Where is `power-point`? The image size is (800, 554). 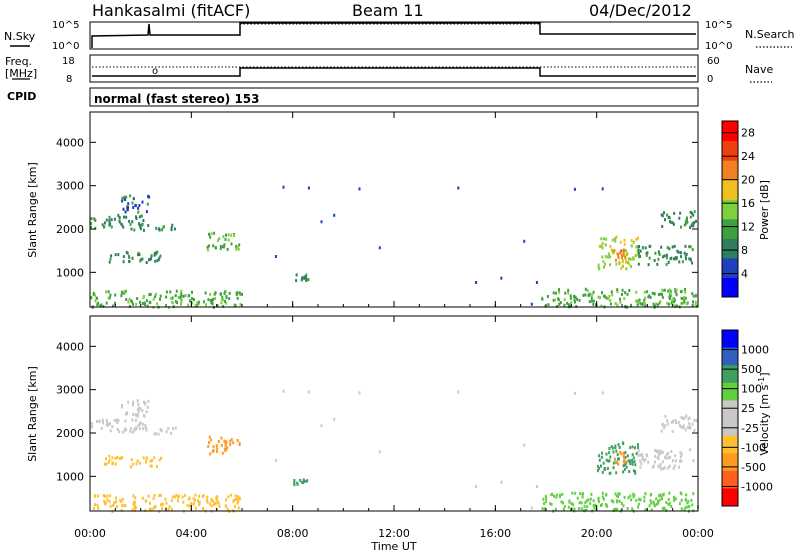
power-point is located at coordinates (283, 187).